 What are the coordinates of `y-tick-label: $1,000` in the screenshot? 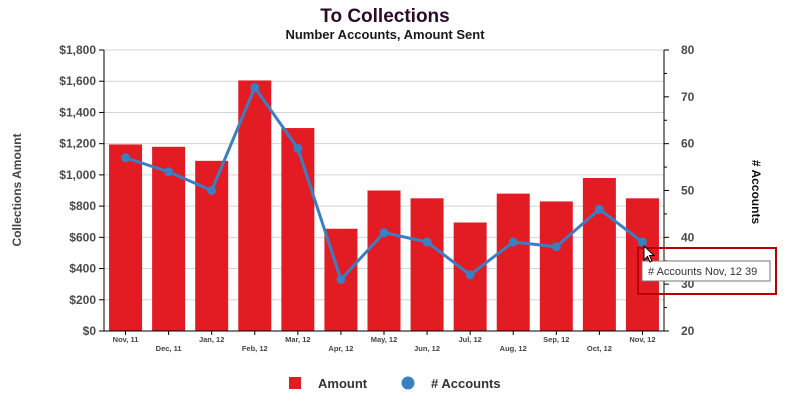 It's located at (77, 175).